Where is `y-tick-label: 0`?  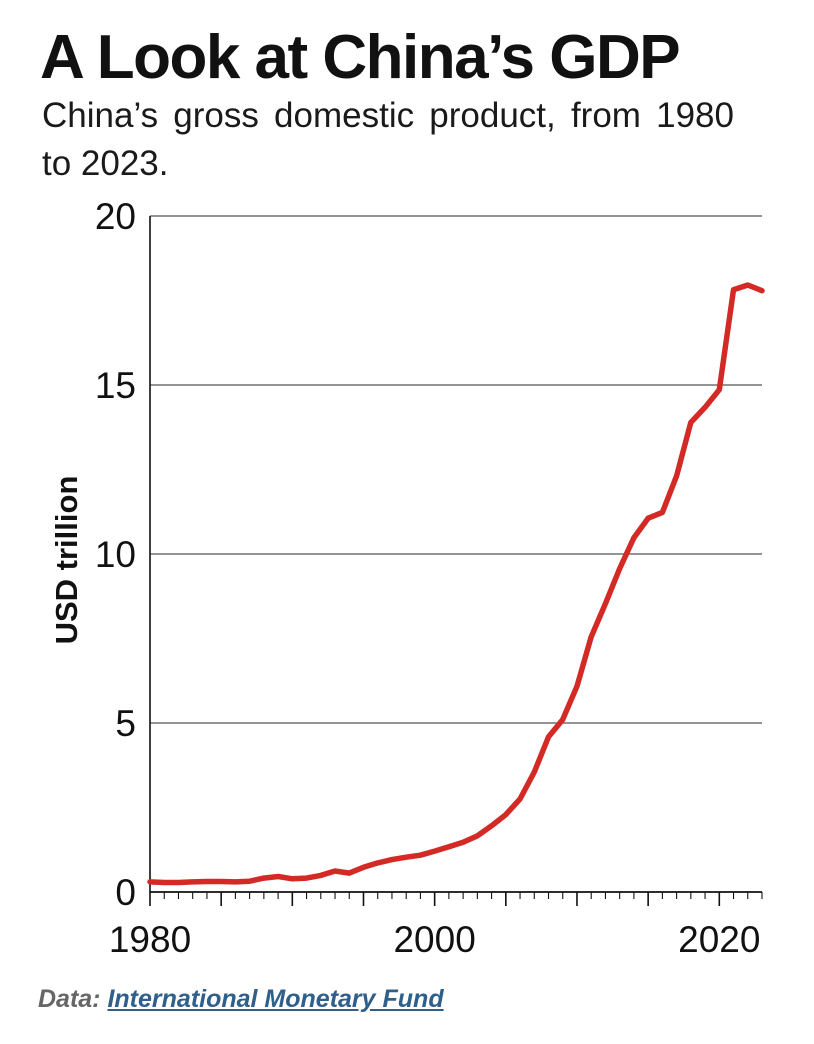
y-tick-label: 0 is located at coordinates (125, 892).